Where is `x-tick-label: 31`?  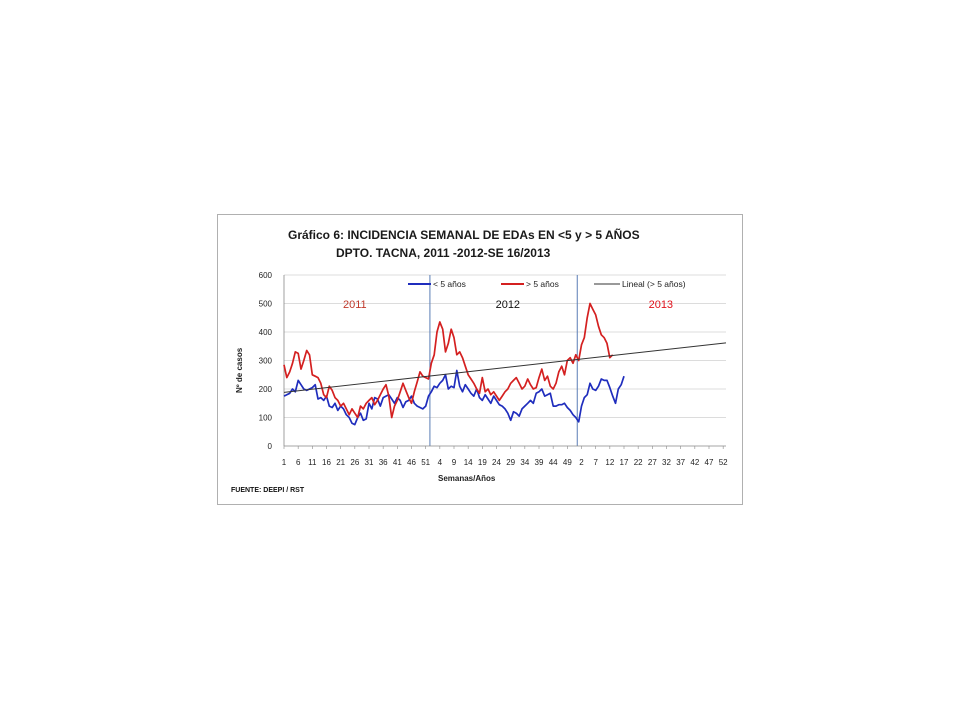 x-tick-label: 31 is located at coordinates (369, 462).